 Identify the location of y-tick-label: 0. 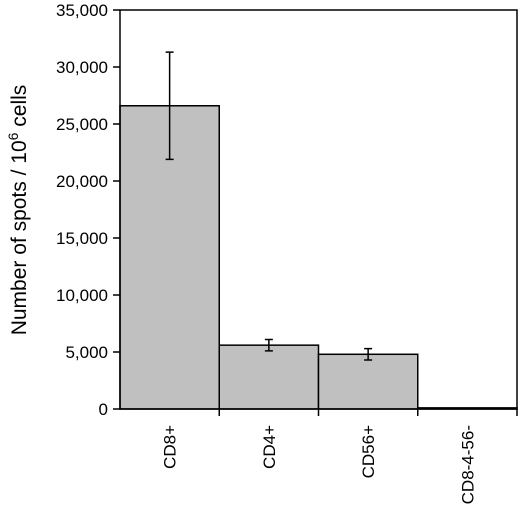
(103, 409).